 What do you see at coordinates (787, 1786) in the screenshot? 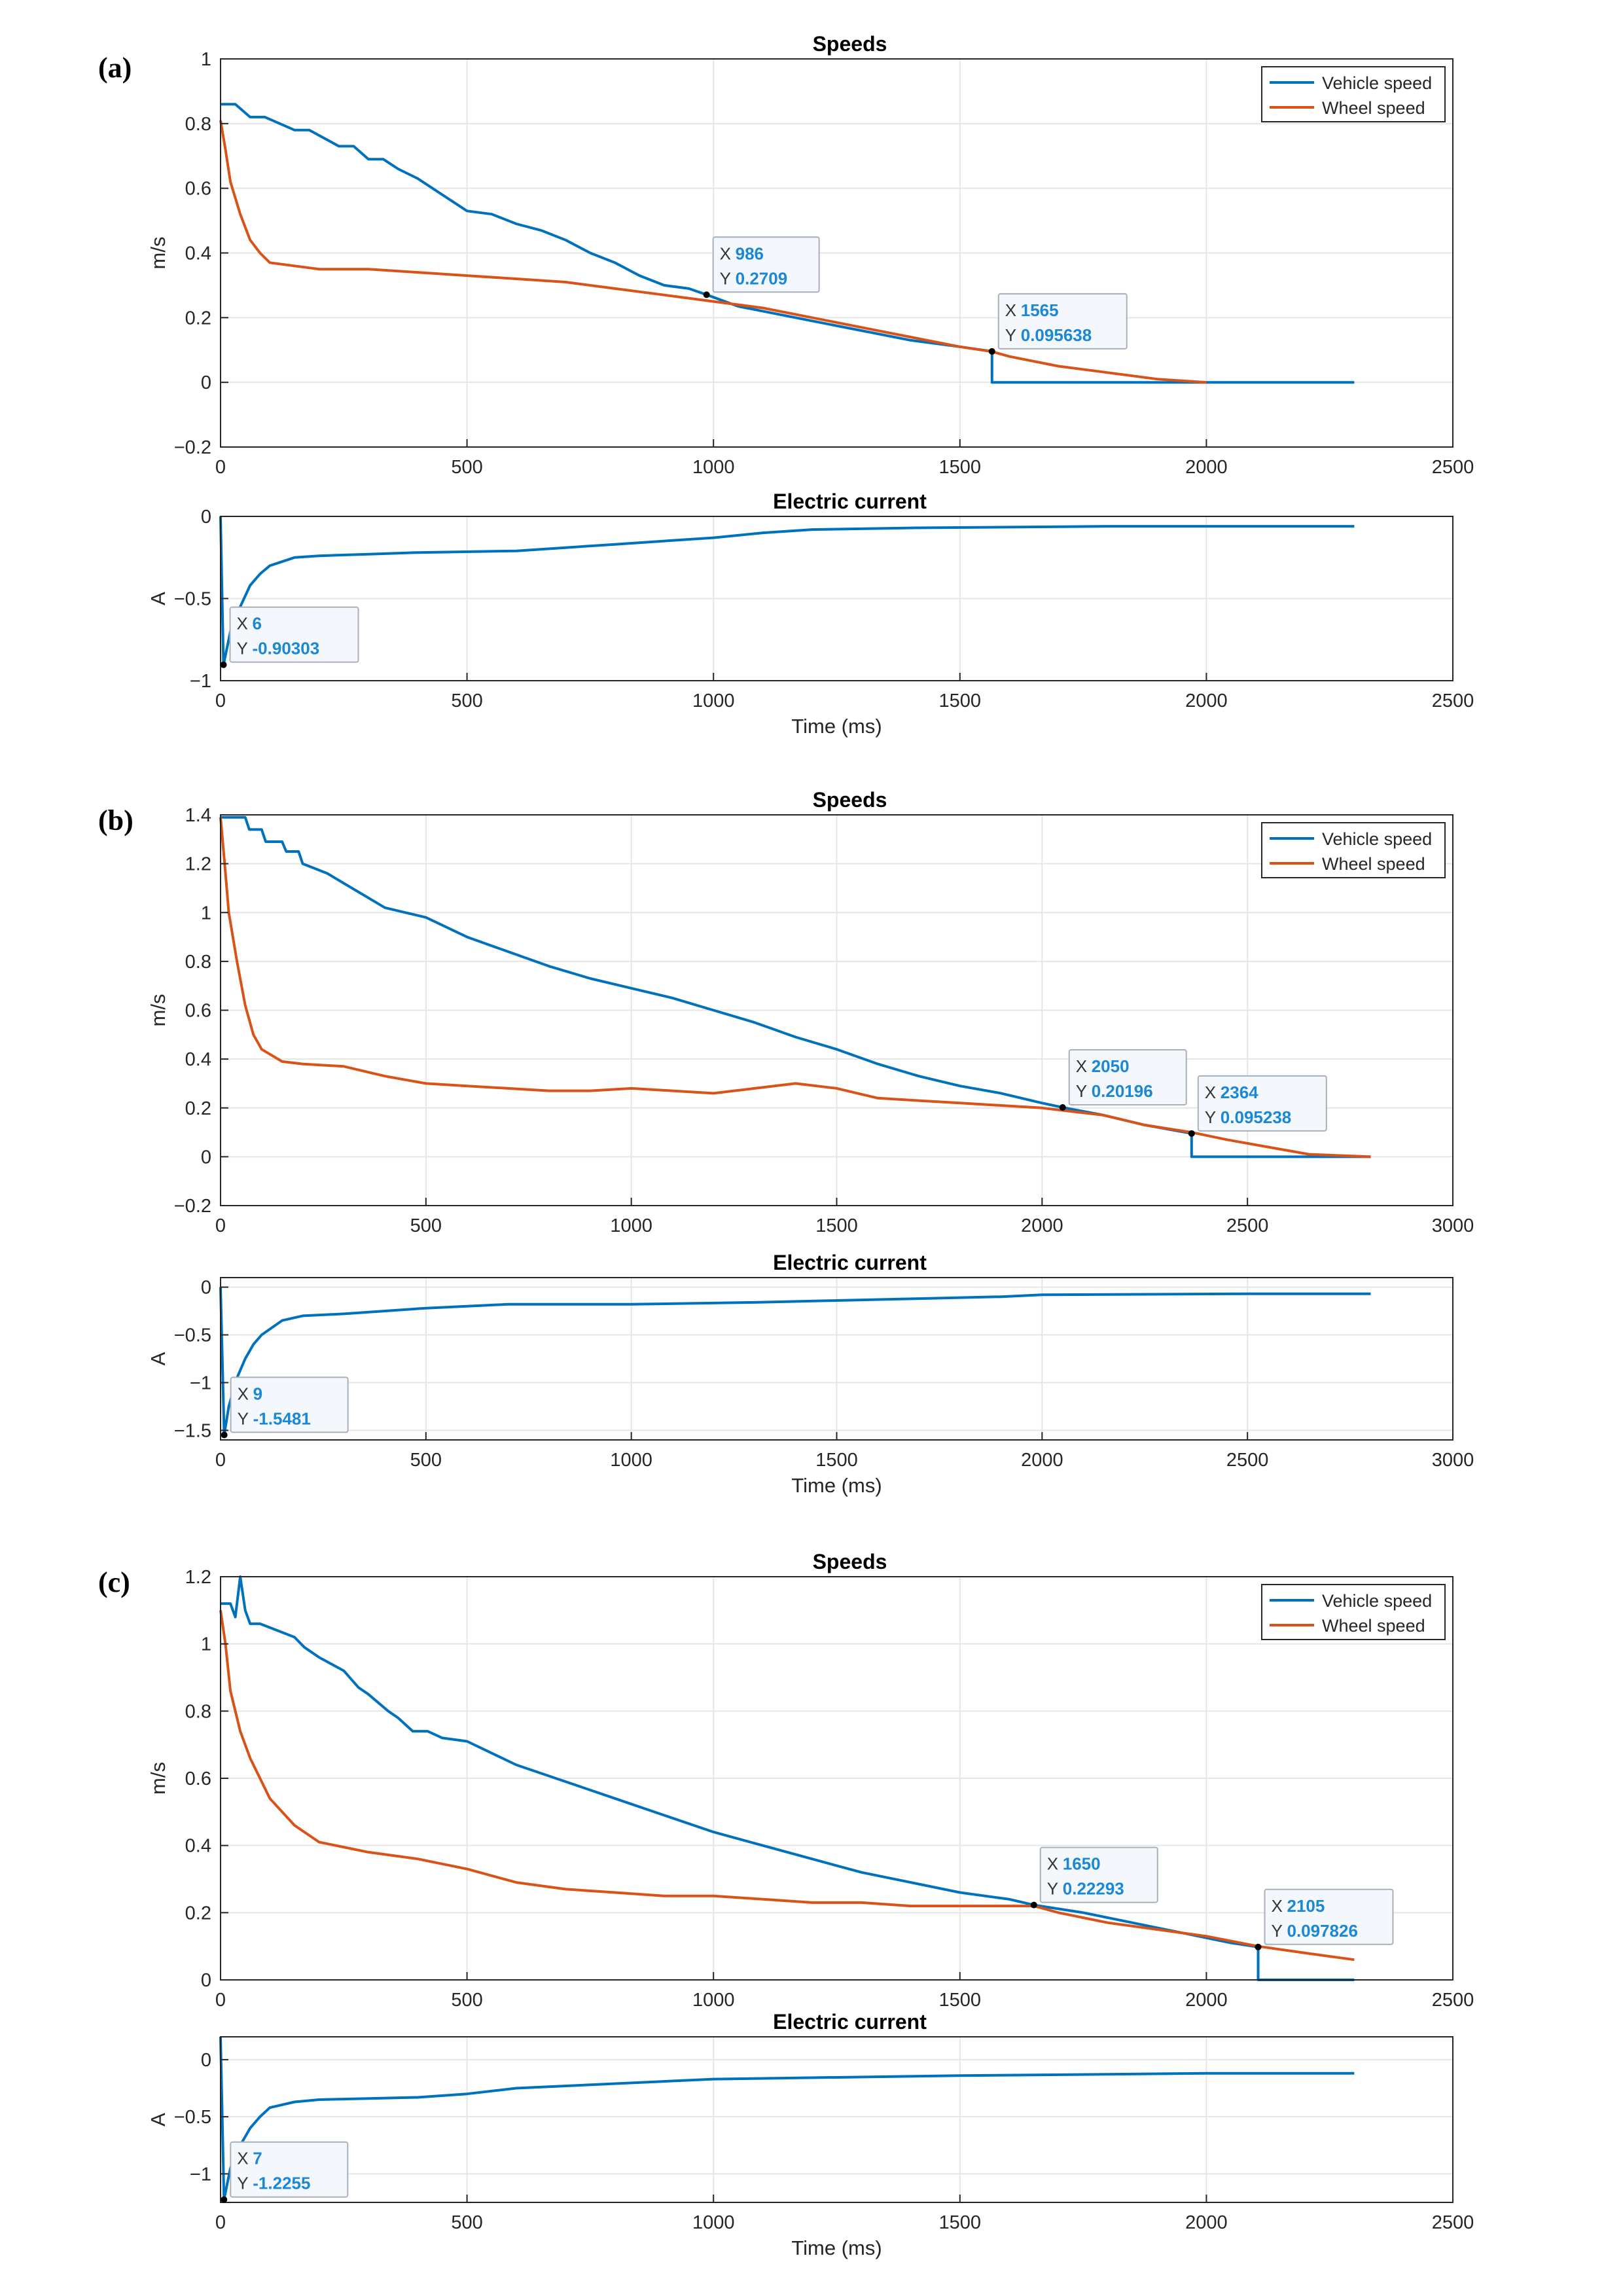
I see `series-line-wheel-speed` at bounding box center [787, 1786].